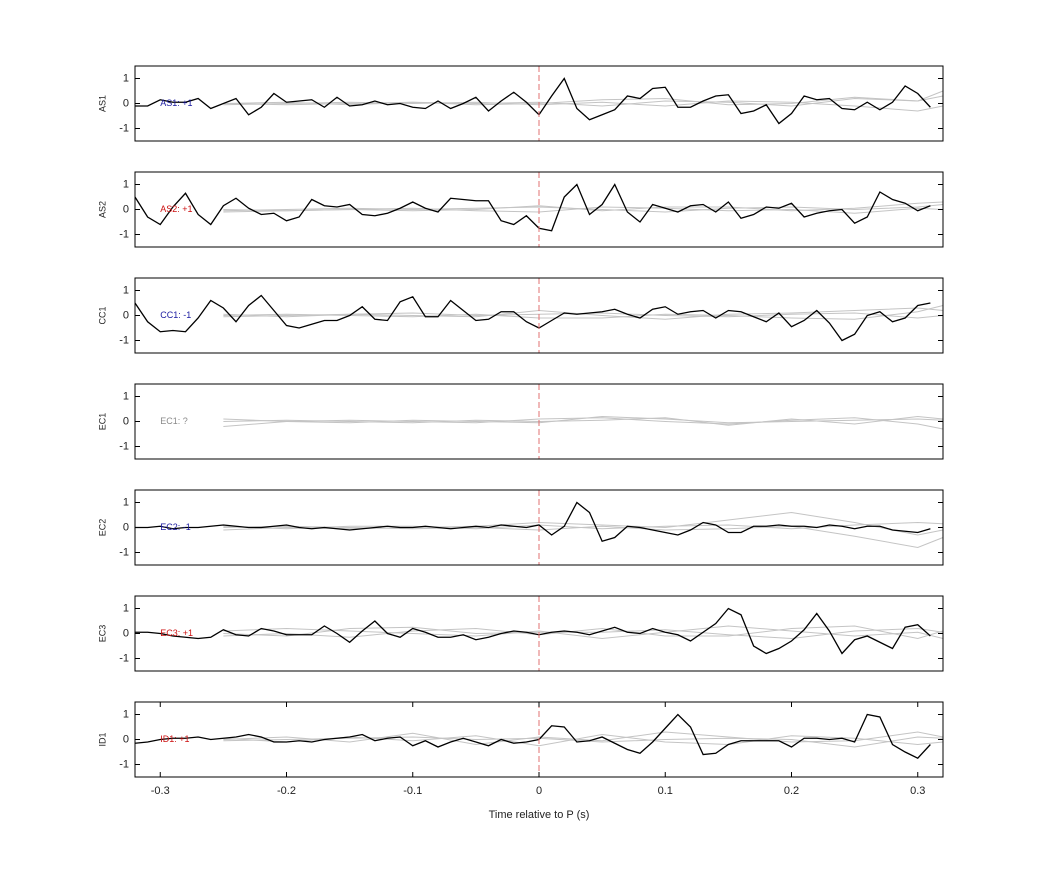  Describe the element at coordinates (102, 209) in the screenshot. I see `y-axis-label: AS2` at that location.